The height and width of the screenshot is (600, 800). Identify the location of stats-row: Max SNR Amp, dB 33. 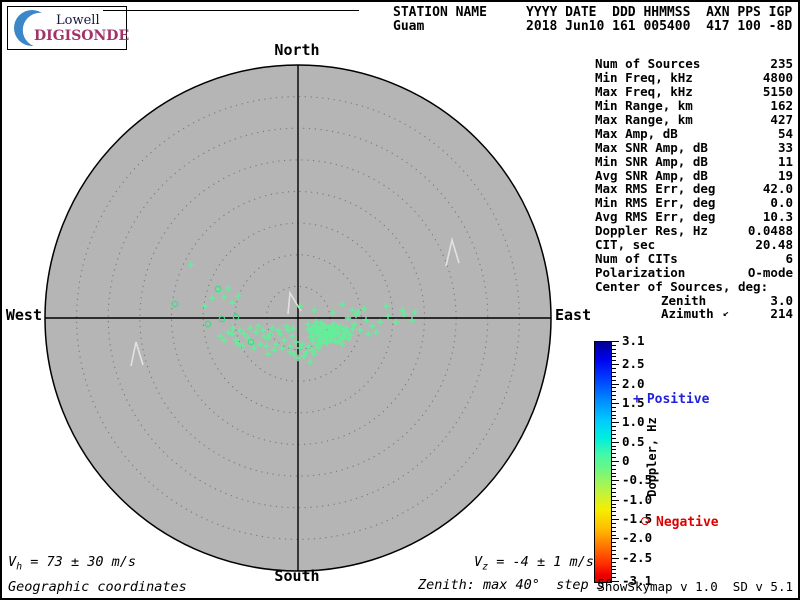
(694, 147).